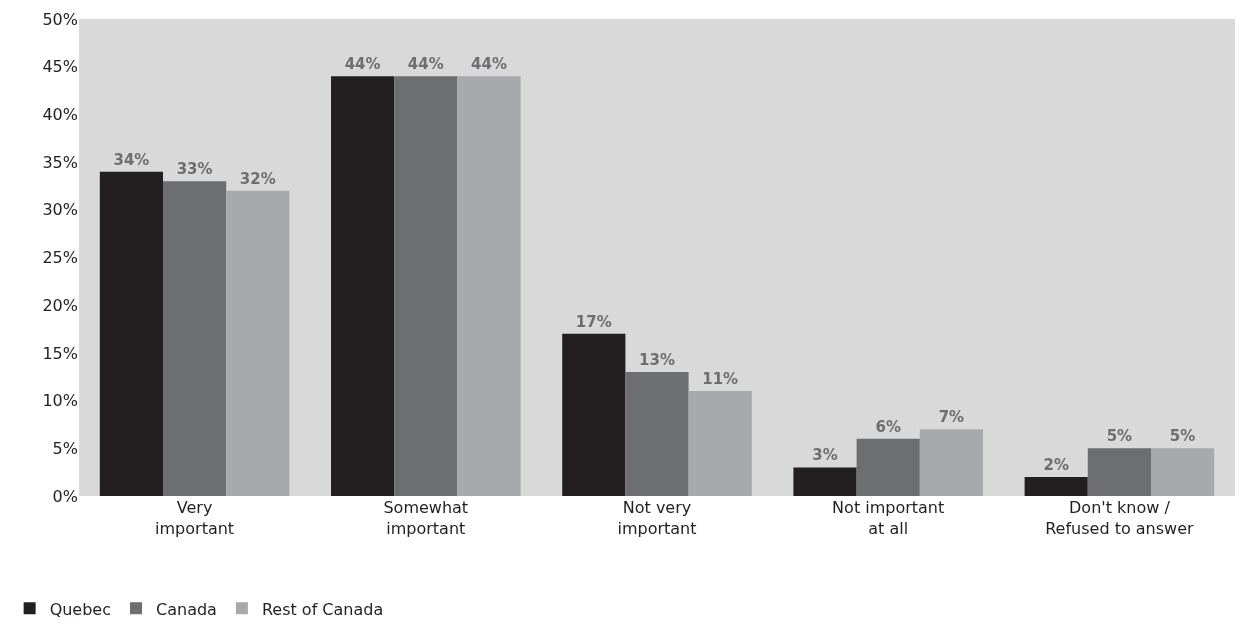  Describe the element at coordinates (60, 67) in the screenshot. I see `y-tick-label: 45%` at that location.